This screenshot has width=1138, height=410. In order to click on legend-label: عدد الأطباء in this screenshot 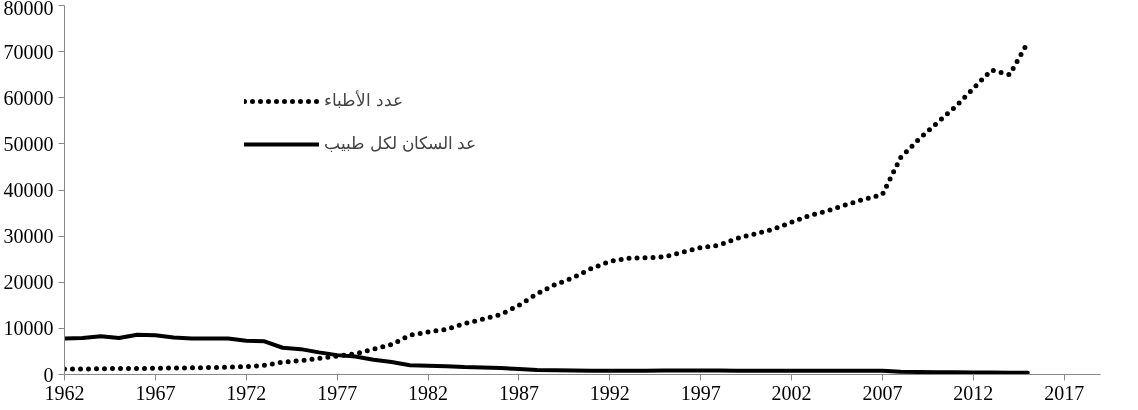, I will do `click(363, 100)`.